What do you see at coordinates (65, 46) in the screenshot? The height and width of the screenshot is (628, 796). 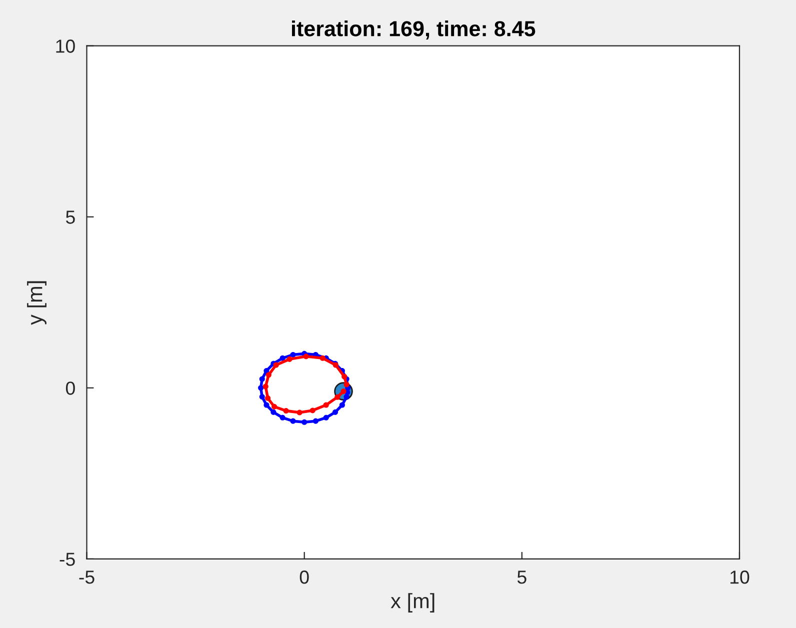 I see `y-tick-label: 10` at bounding box center [65, 46].